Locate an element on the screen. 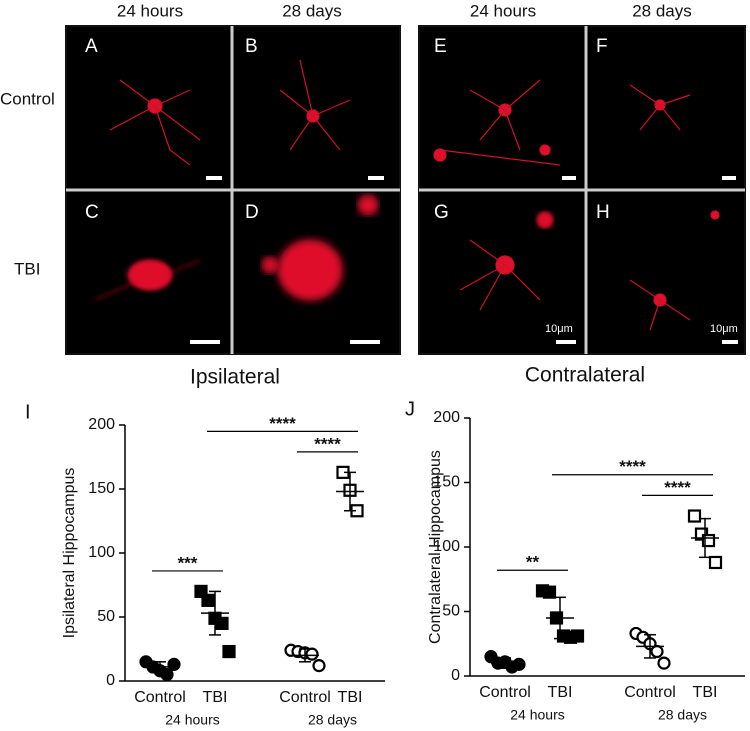  side-label: Contralateral is located at coordinates (585, 375).